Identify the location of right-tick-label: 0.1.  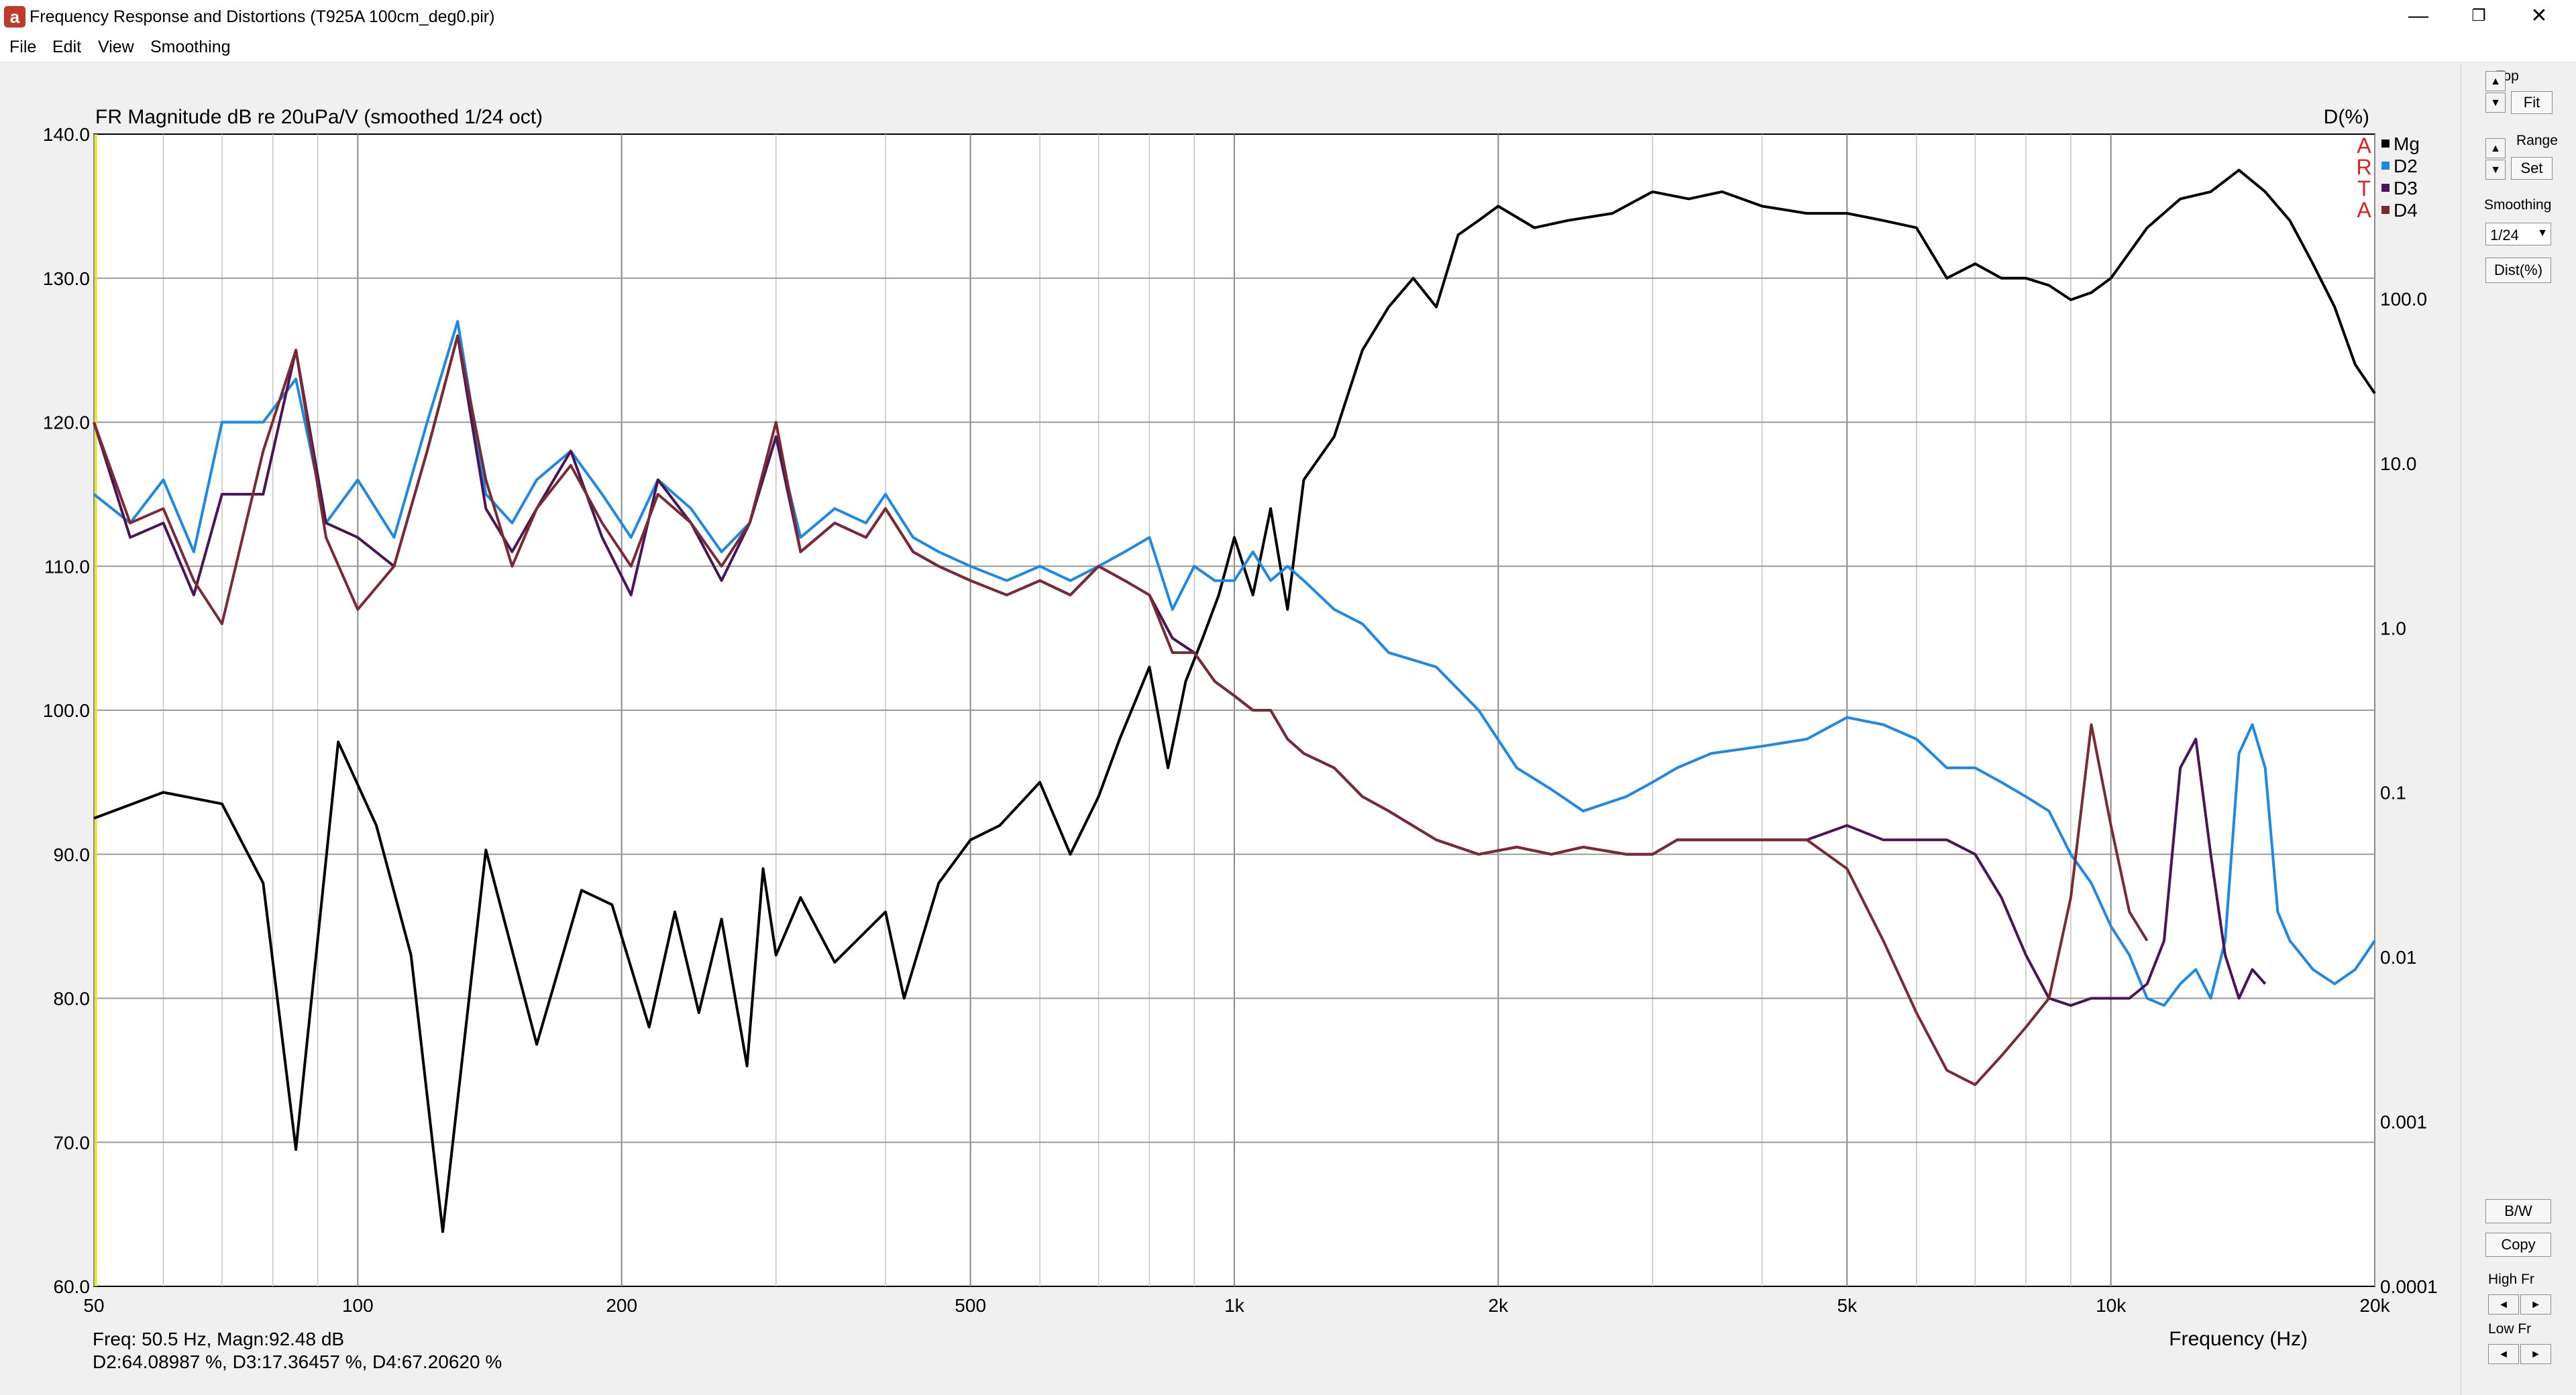
(2393, 793).